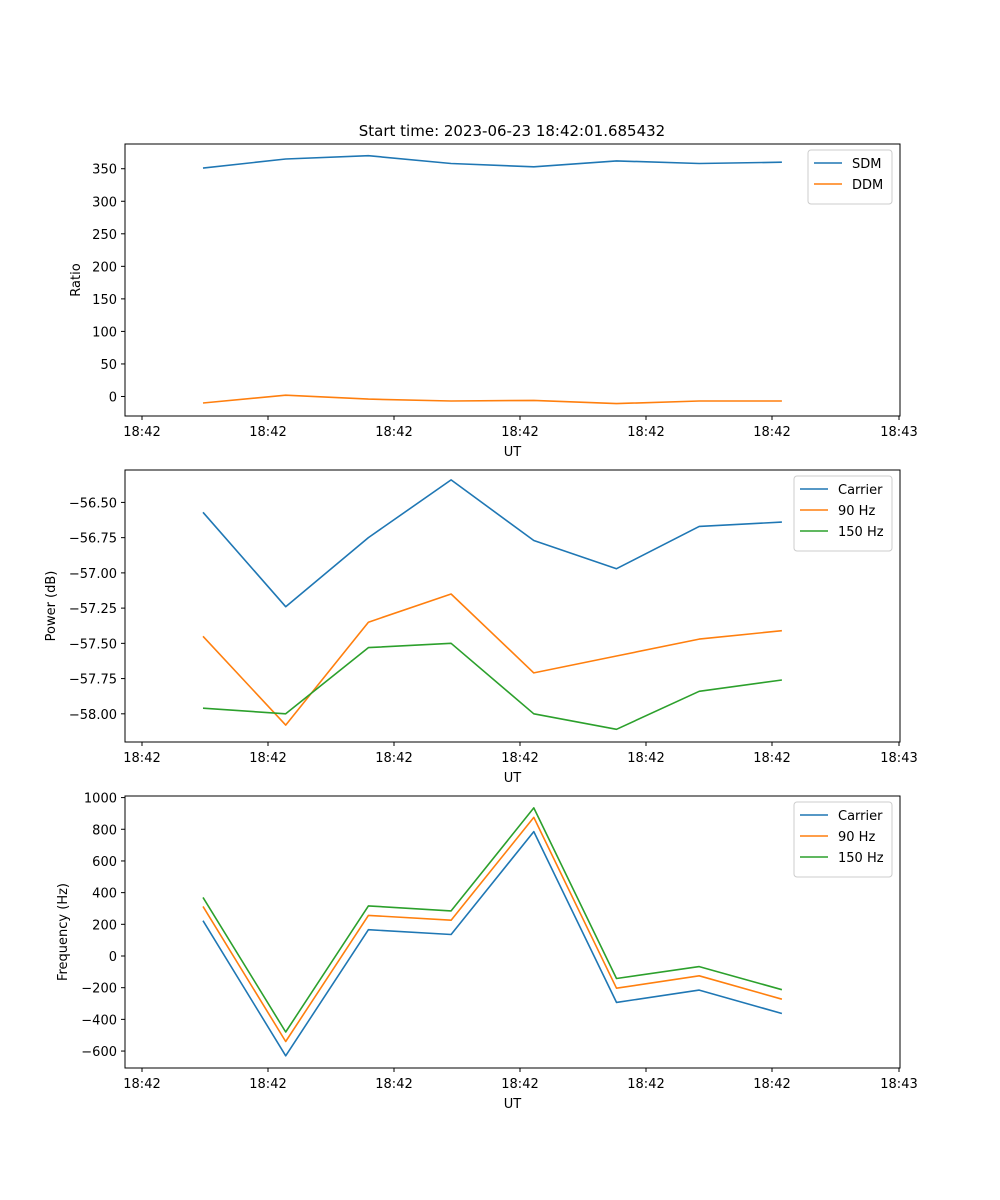 The image size is (1000, 1200). I want to click on y-tick-label: −58.00, so click(93, 715).